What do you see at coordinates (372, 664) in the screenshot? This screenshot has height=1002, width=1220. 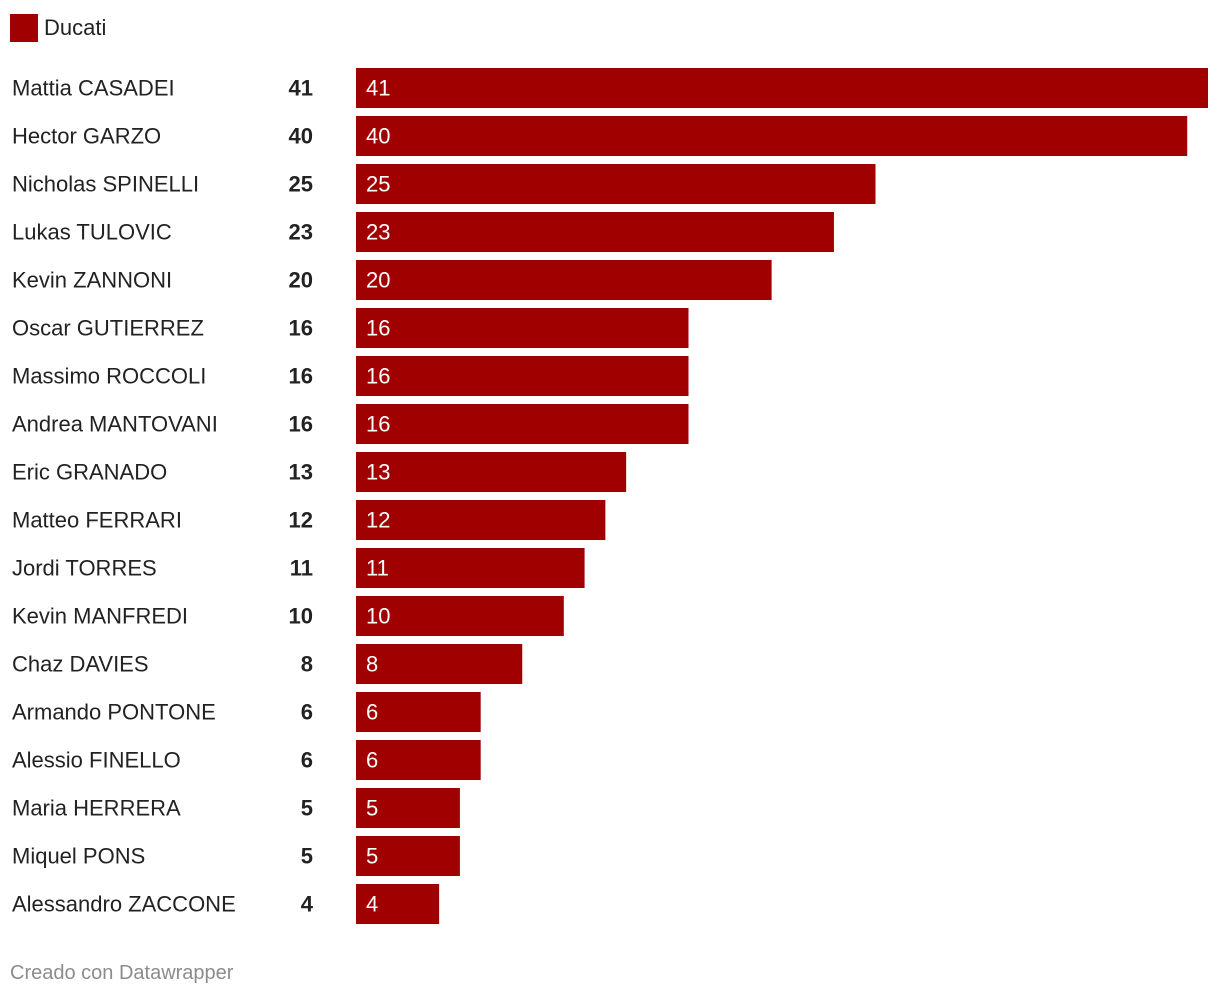 I see `bar-data-label: 8` at bounding box center [372, 664].